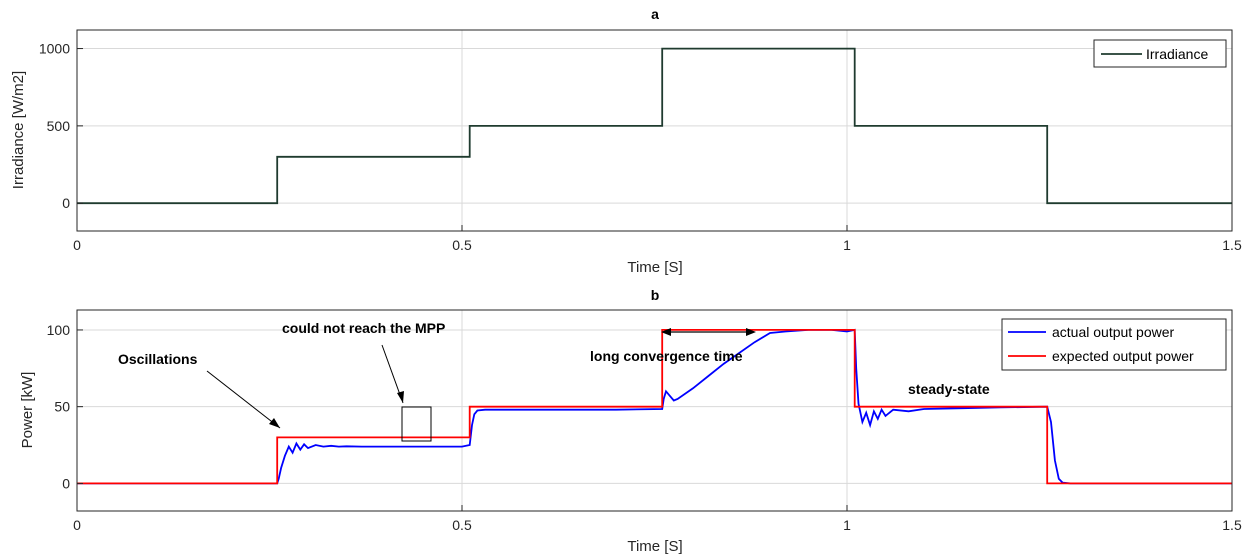 Image resolution: width=1255 pixels, height=555 pixels. Describe the element at coordinates (657, 239) in the screenshot. I see `panel-a-x-ticks: 0 0.5 1 1.5` at that location.